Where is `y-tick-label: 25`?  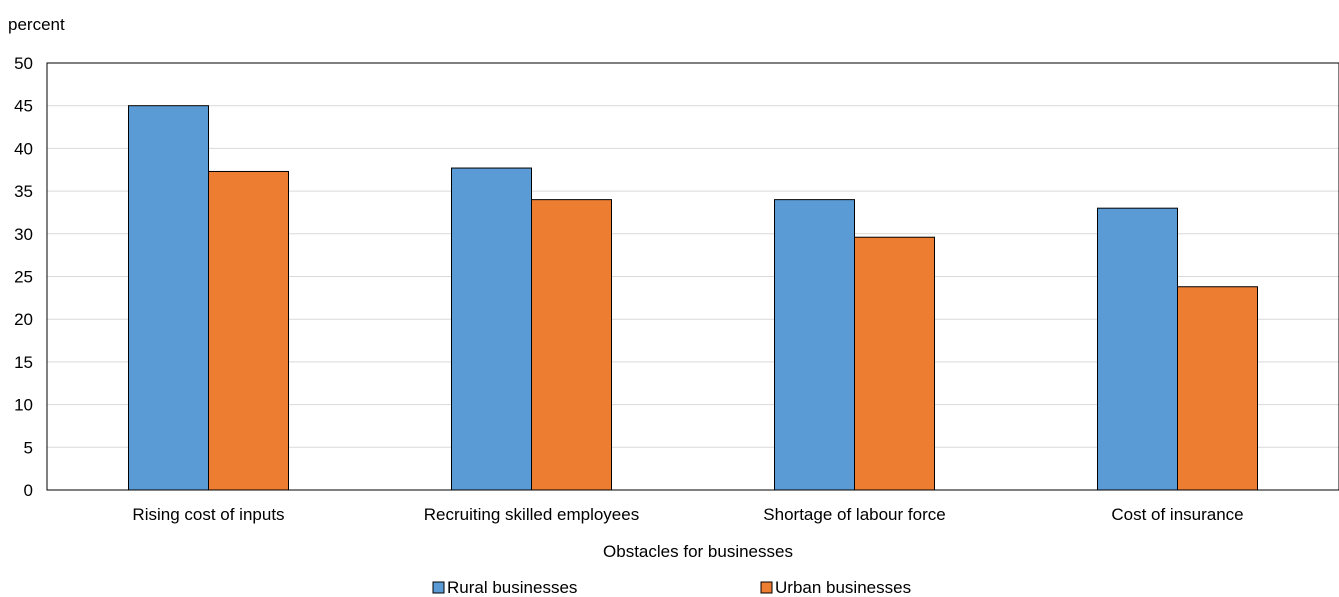
y-tick-label: 25 is located at coordinates (23, 277).